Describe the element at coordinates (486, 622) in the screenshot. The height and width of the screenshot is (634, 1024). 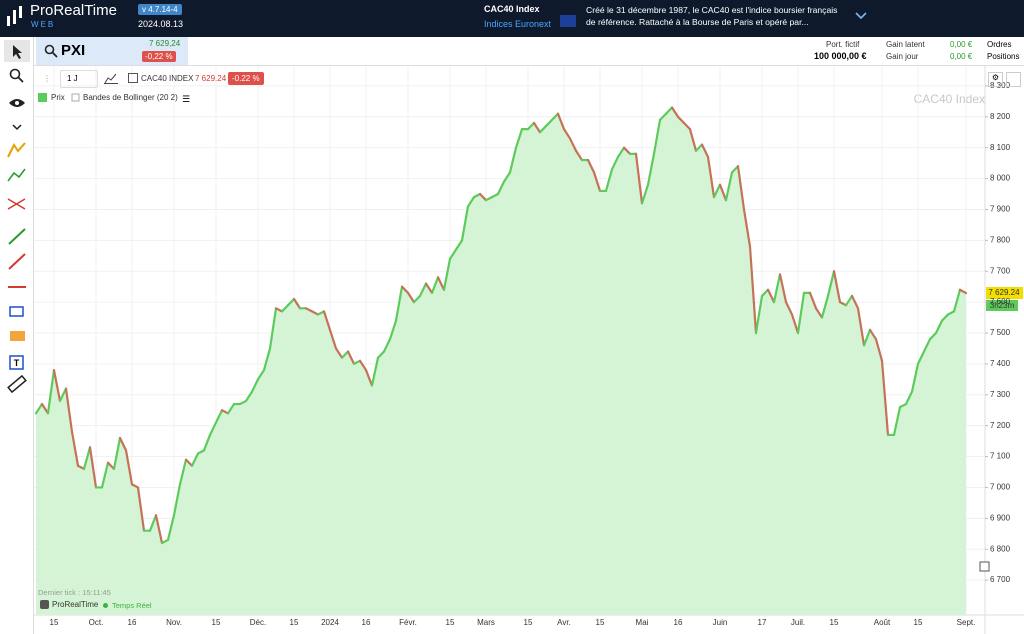
I see `x-tick-label: Mars` at that location.